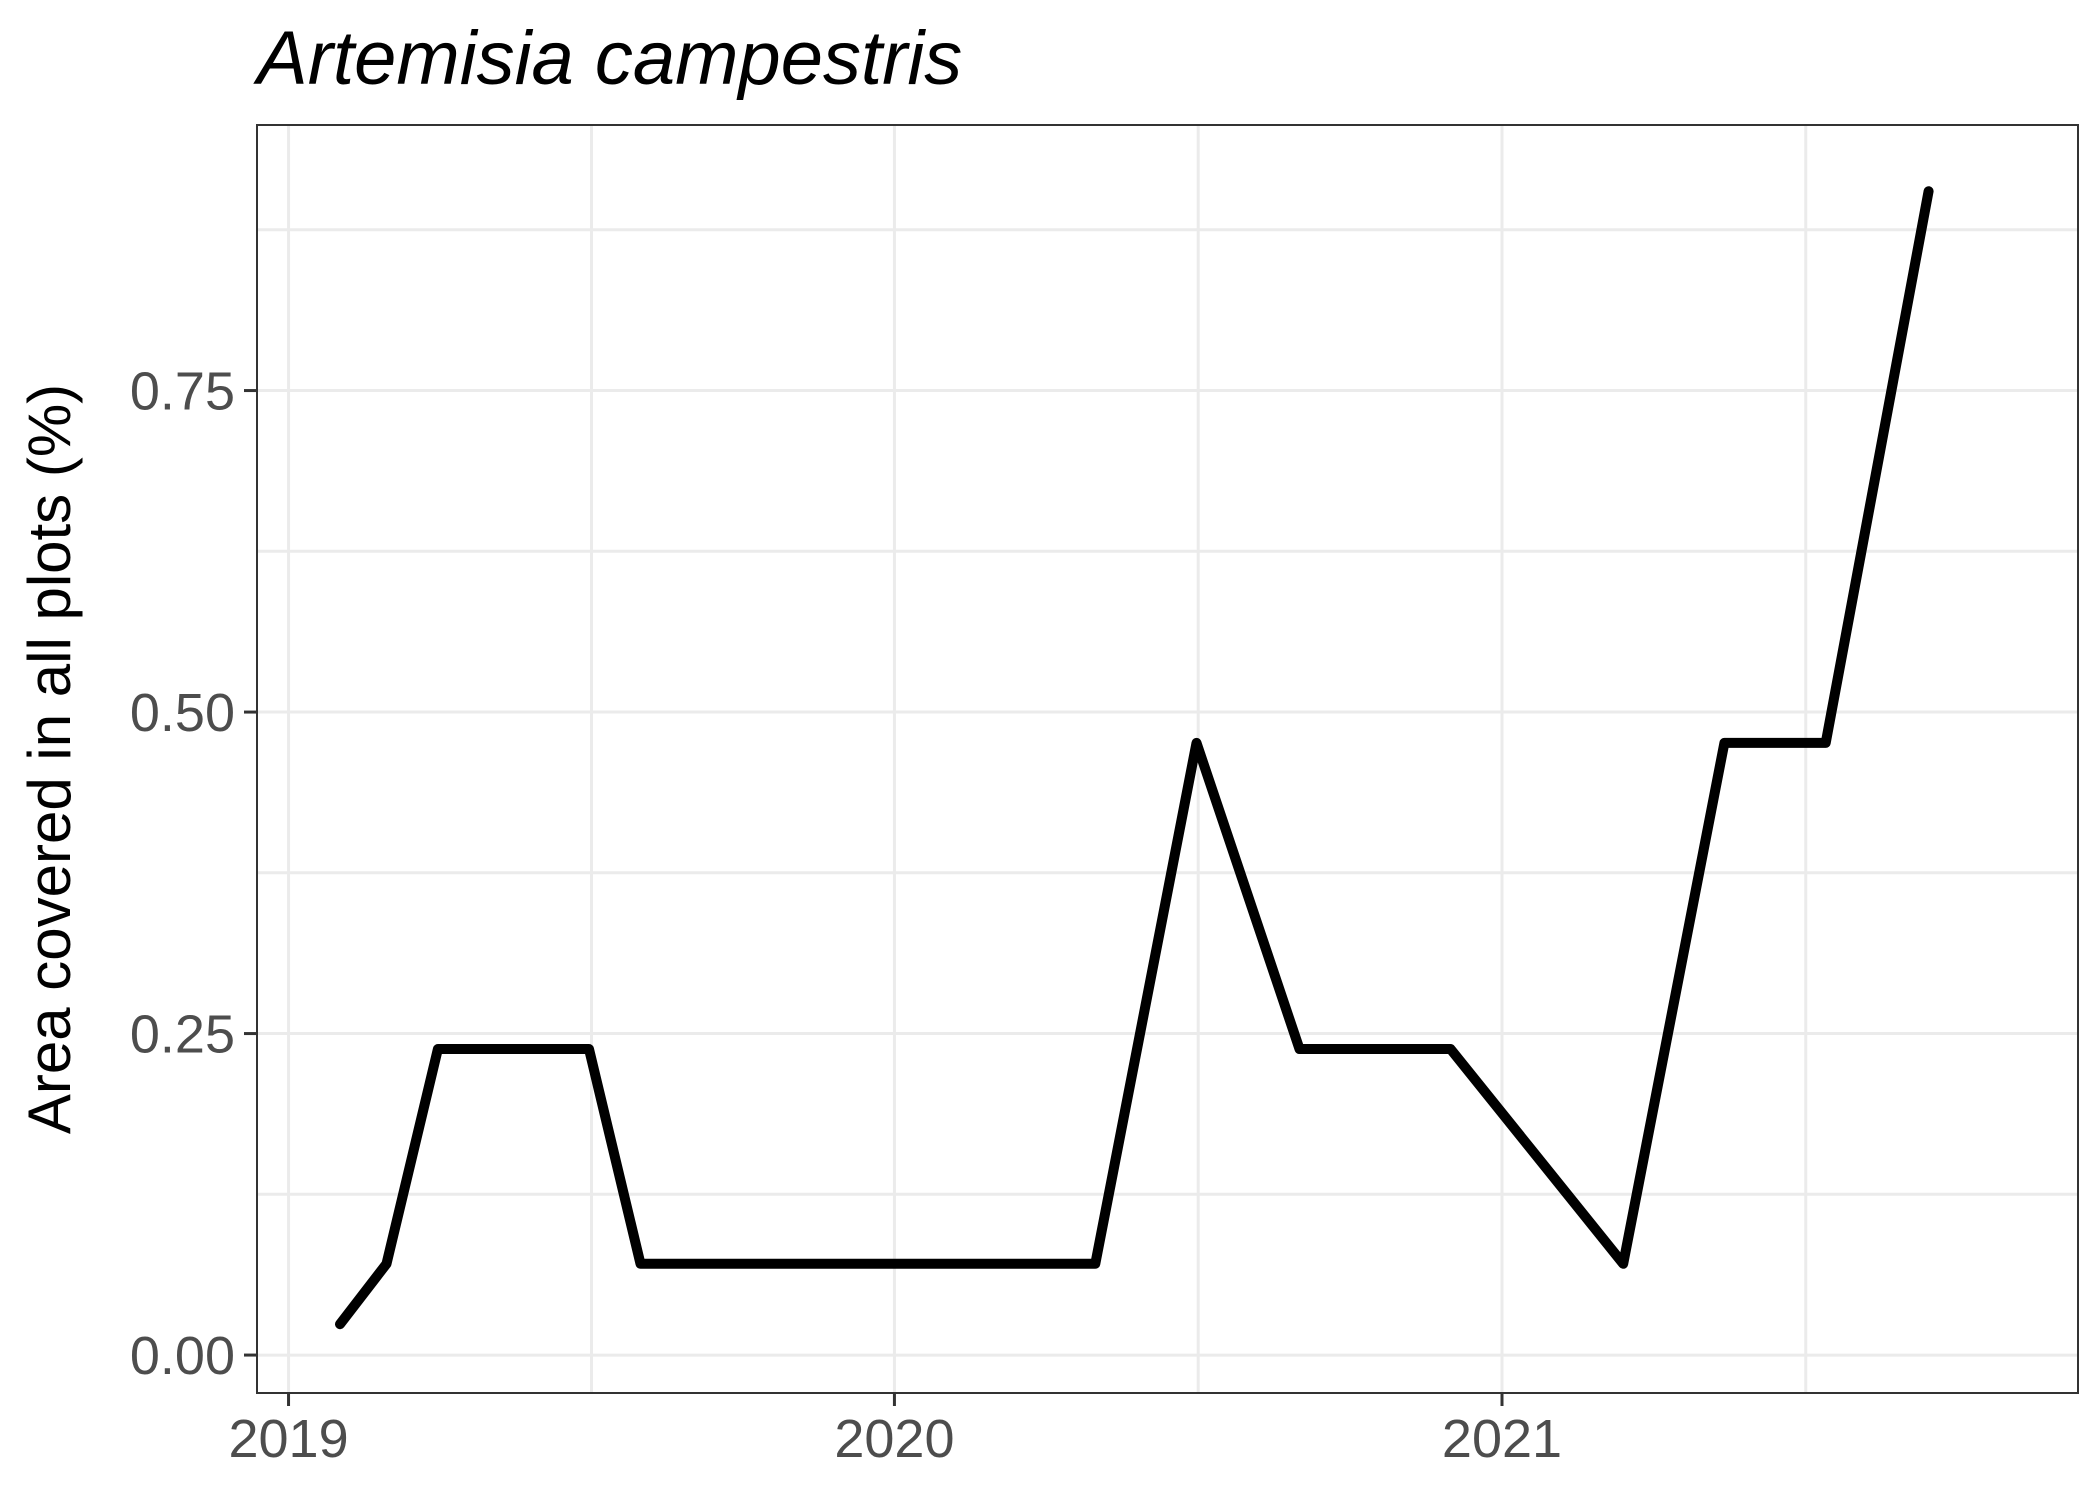 The height and width of the screenshot is (1500, 2100). I want to click on y-tick-label: 0.00, so click(182, 1356).